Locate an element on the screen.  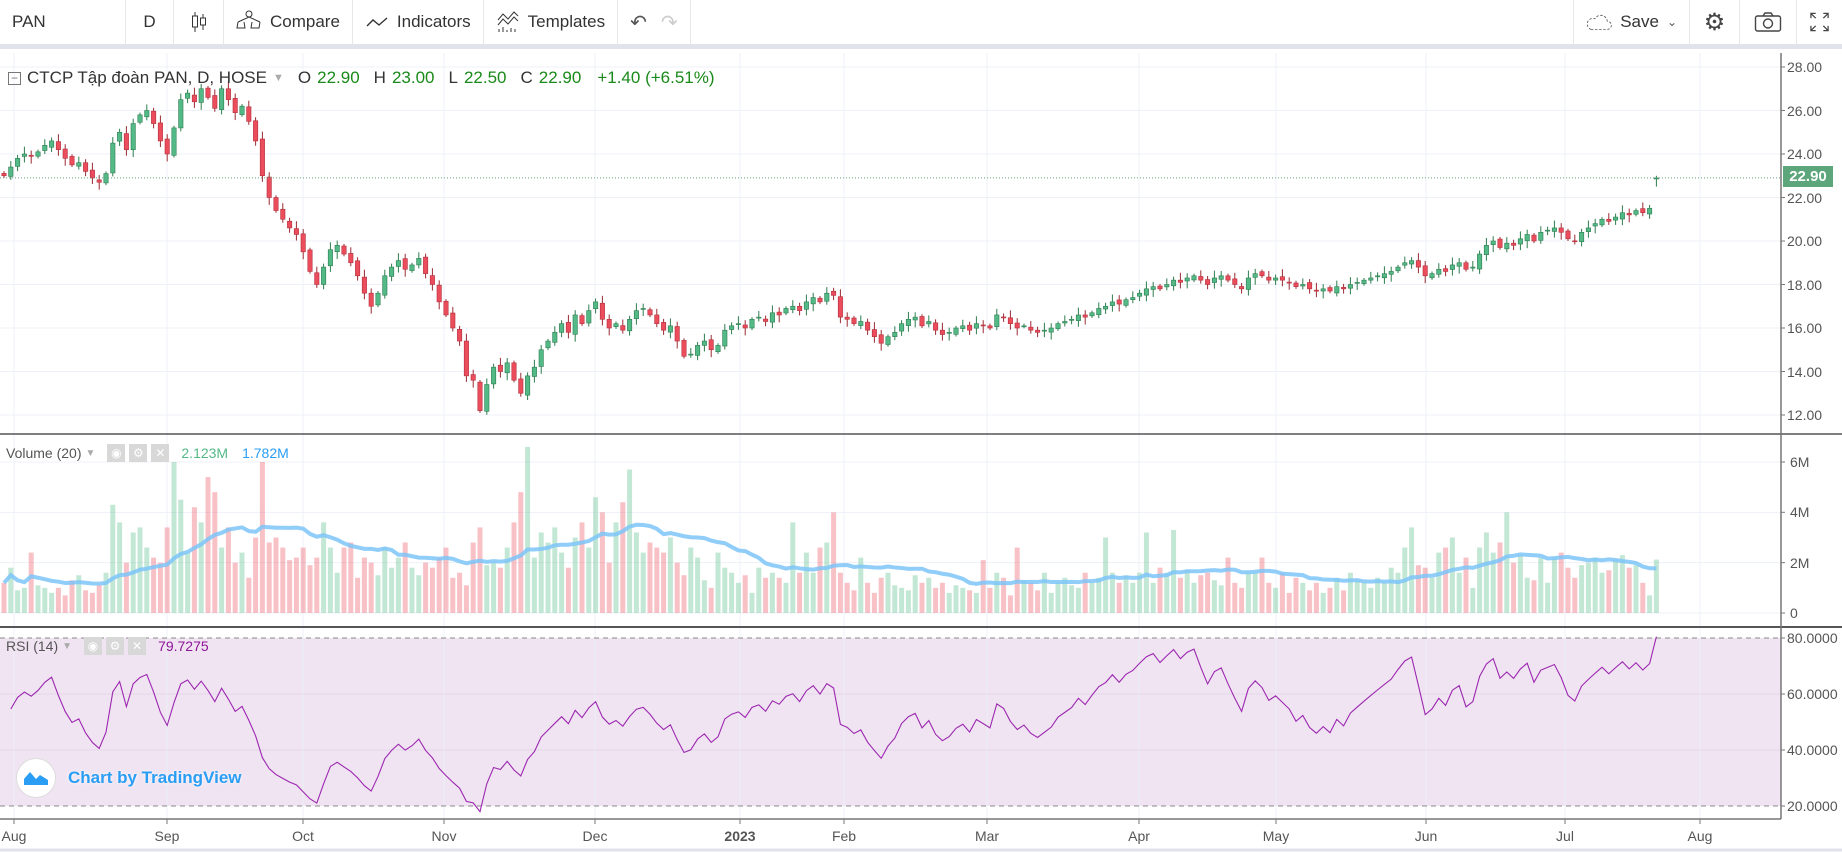
compare-button: Compare is located at coordinates (288, 22).